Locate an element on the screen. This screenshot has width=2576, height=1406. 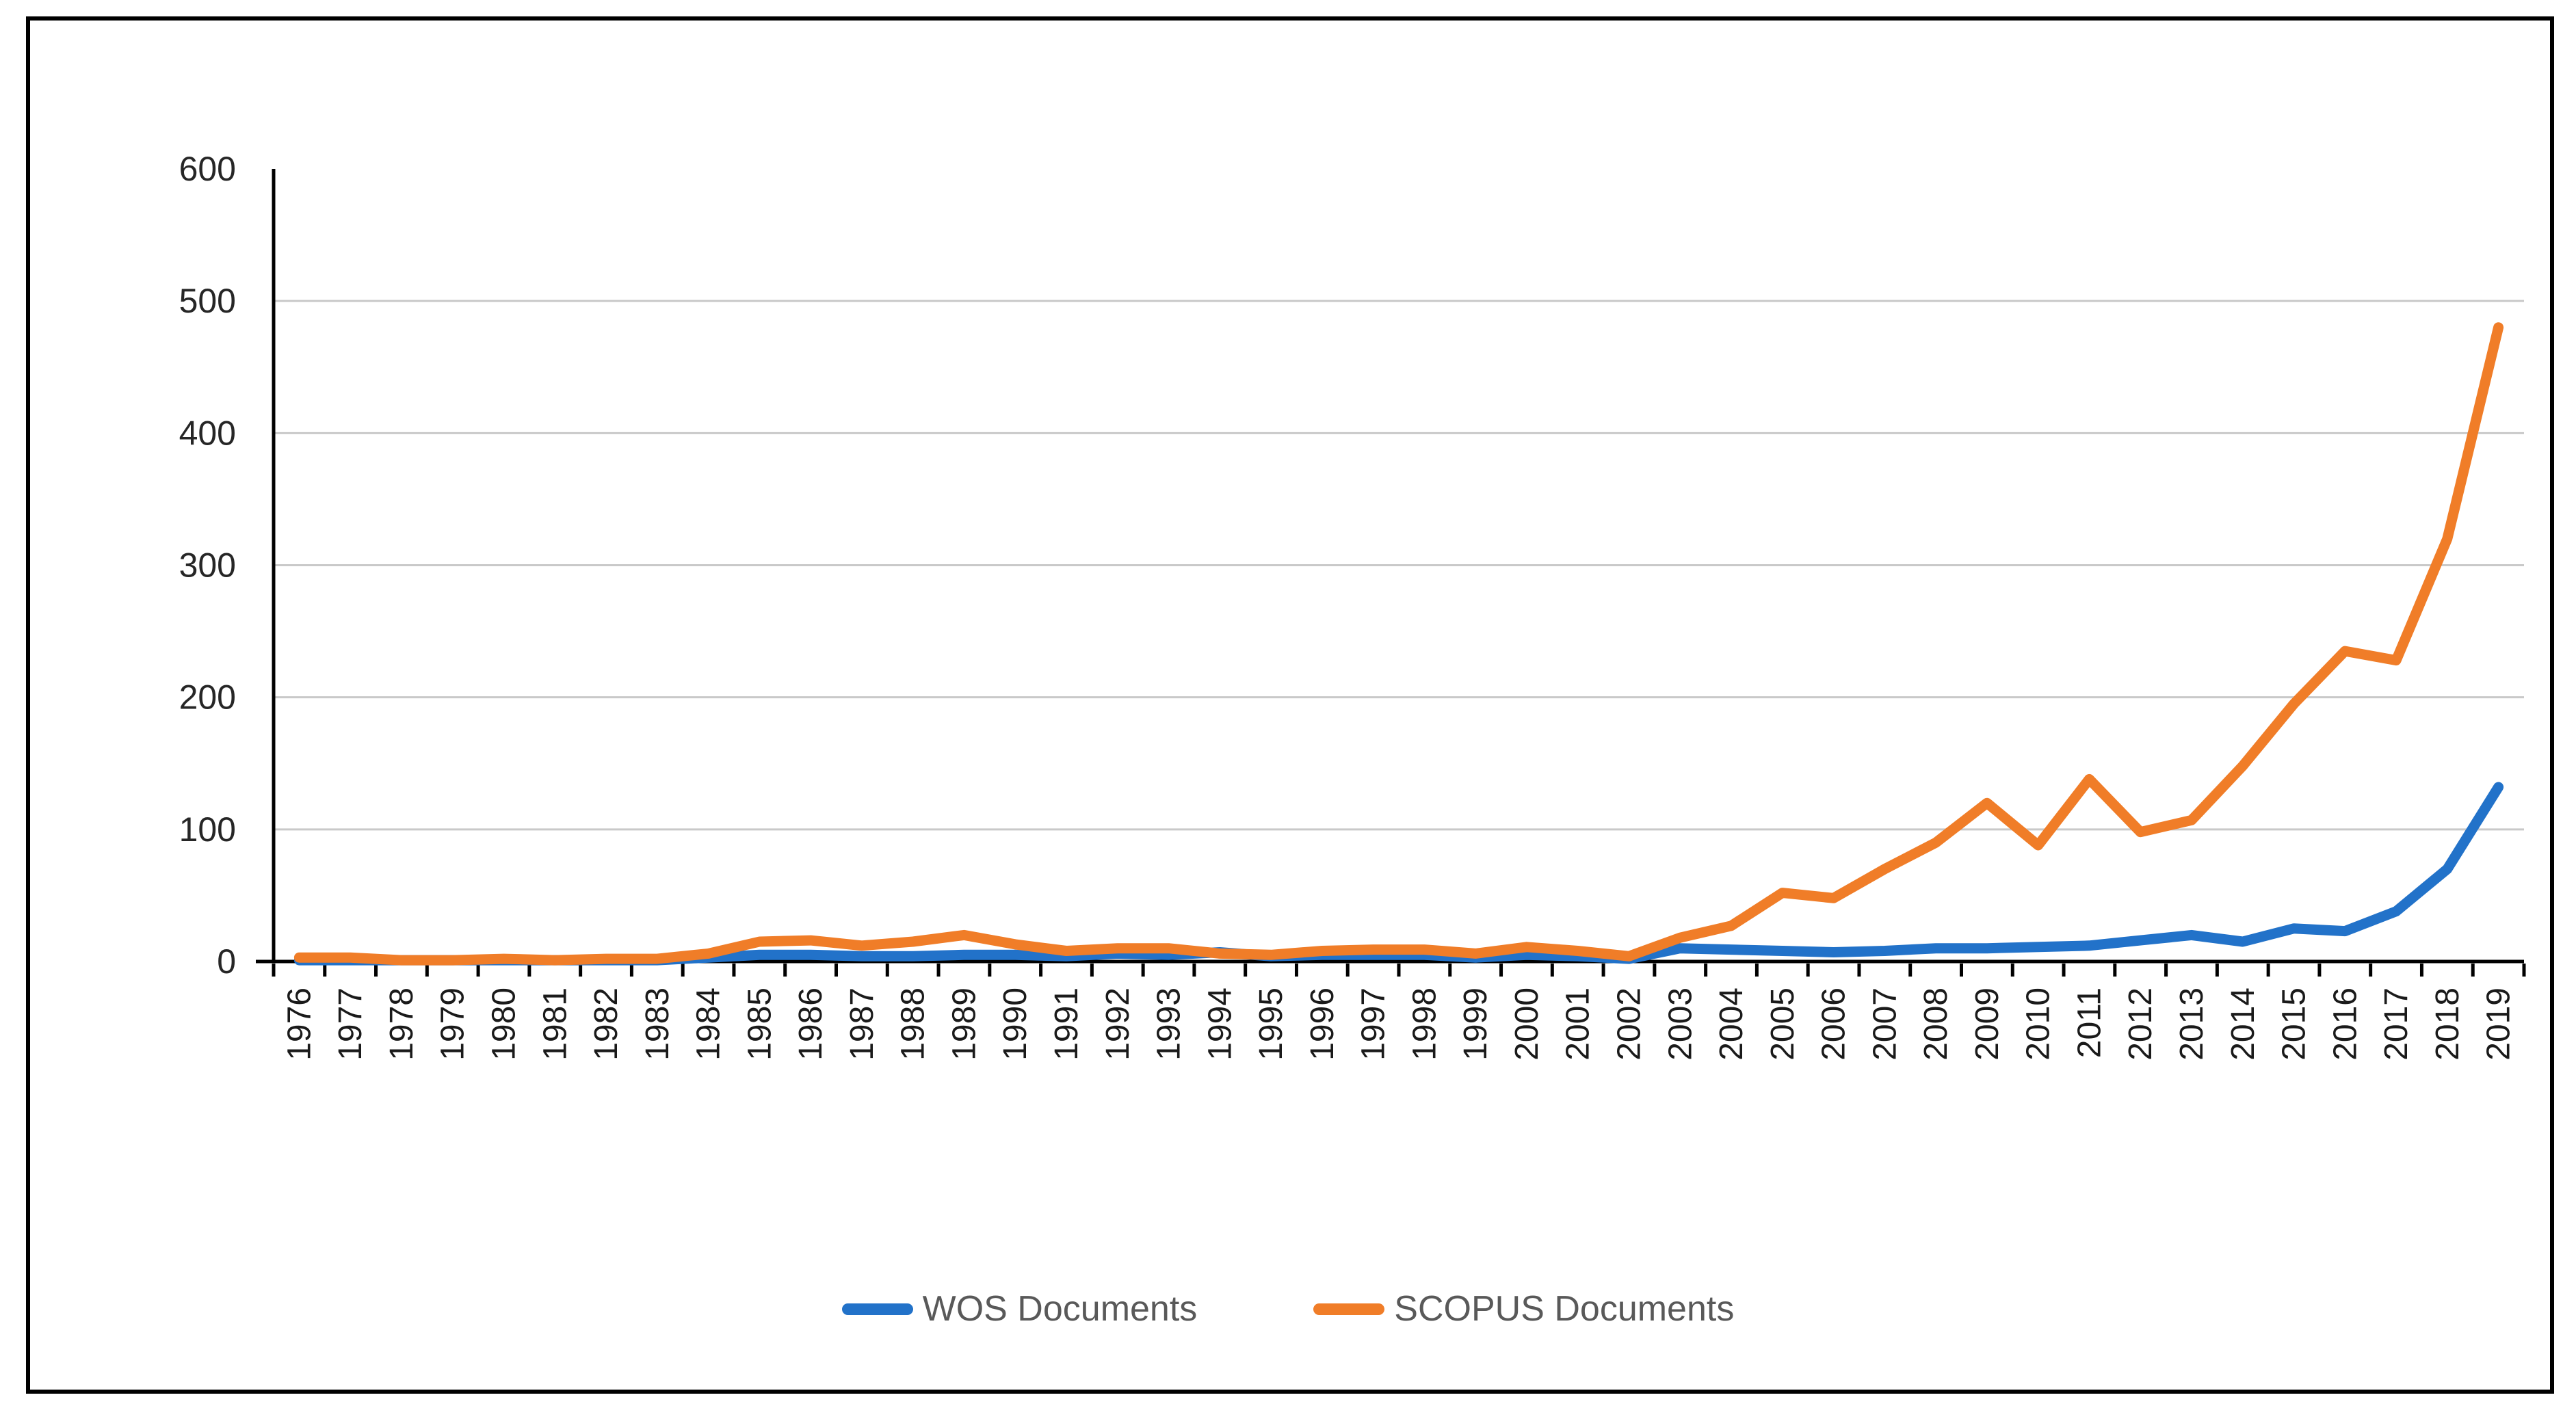
y-tick-label-100: 100 is located at coordinates (207, 829).